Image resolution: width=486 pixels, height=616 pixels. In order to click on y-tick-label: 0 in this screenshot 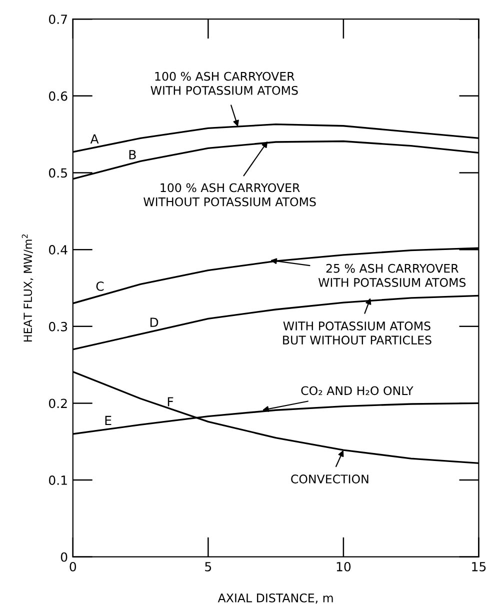, I will do `click(64, 557)`.